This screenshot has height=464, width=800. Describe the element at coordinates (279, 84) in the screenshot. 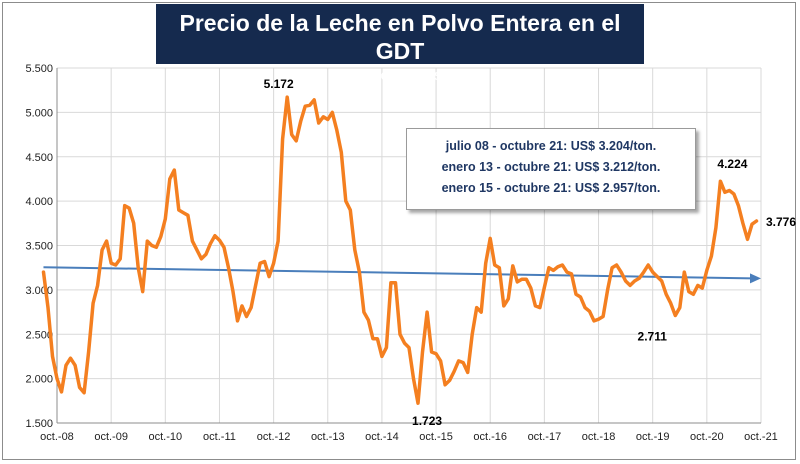

I see `data-label: 5.172` at that location.